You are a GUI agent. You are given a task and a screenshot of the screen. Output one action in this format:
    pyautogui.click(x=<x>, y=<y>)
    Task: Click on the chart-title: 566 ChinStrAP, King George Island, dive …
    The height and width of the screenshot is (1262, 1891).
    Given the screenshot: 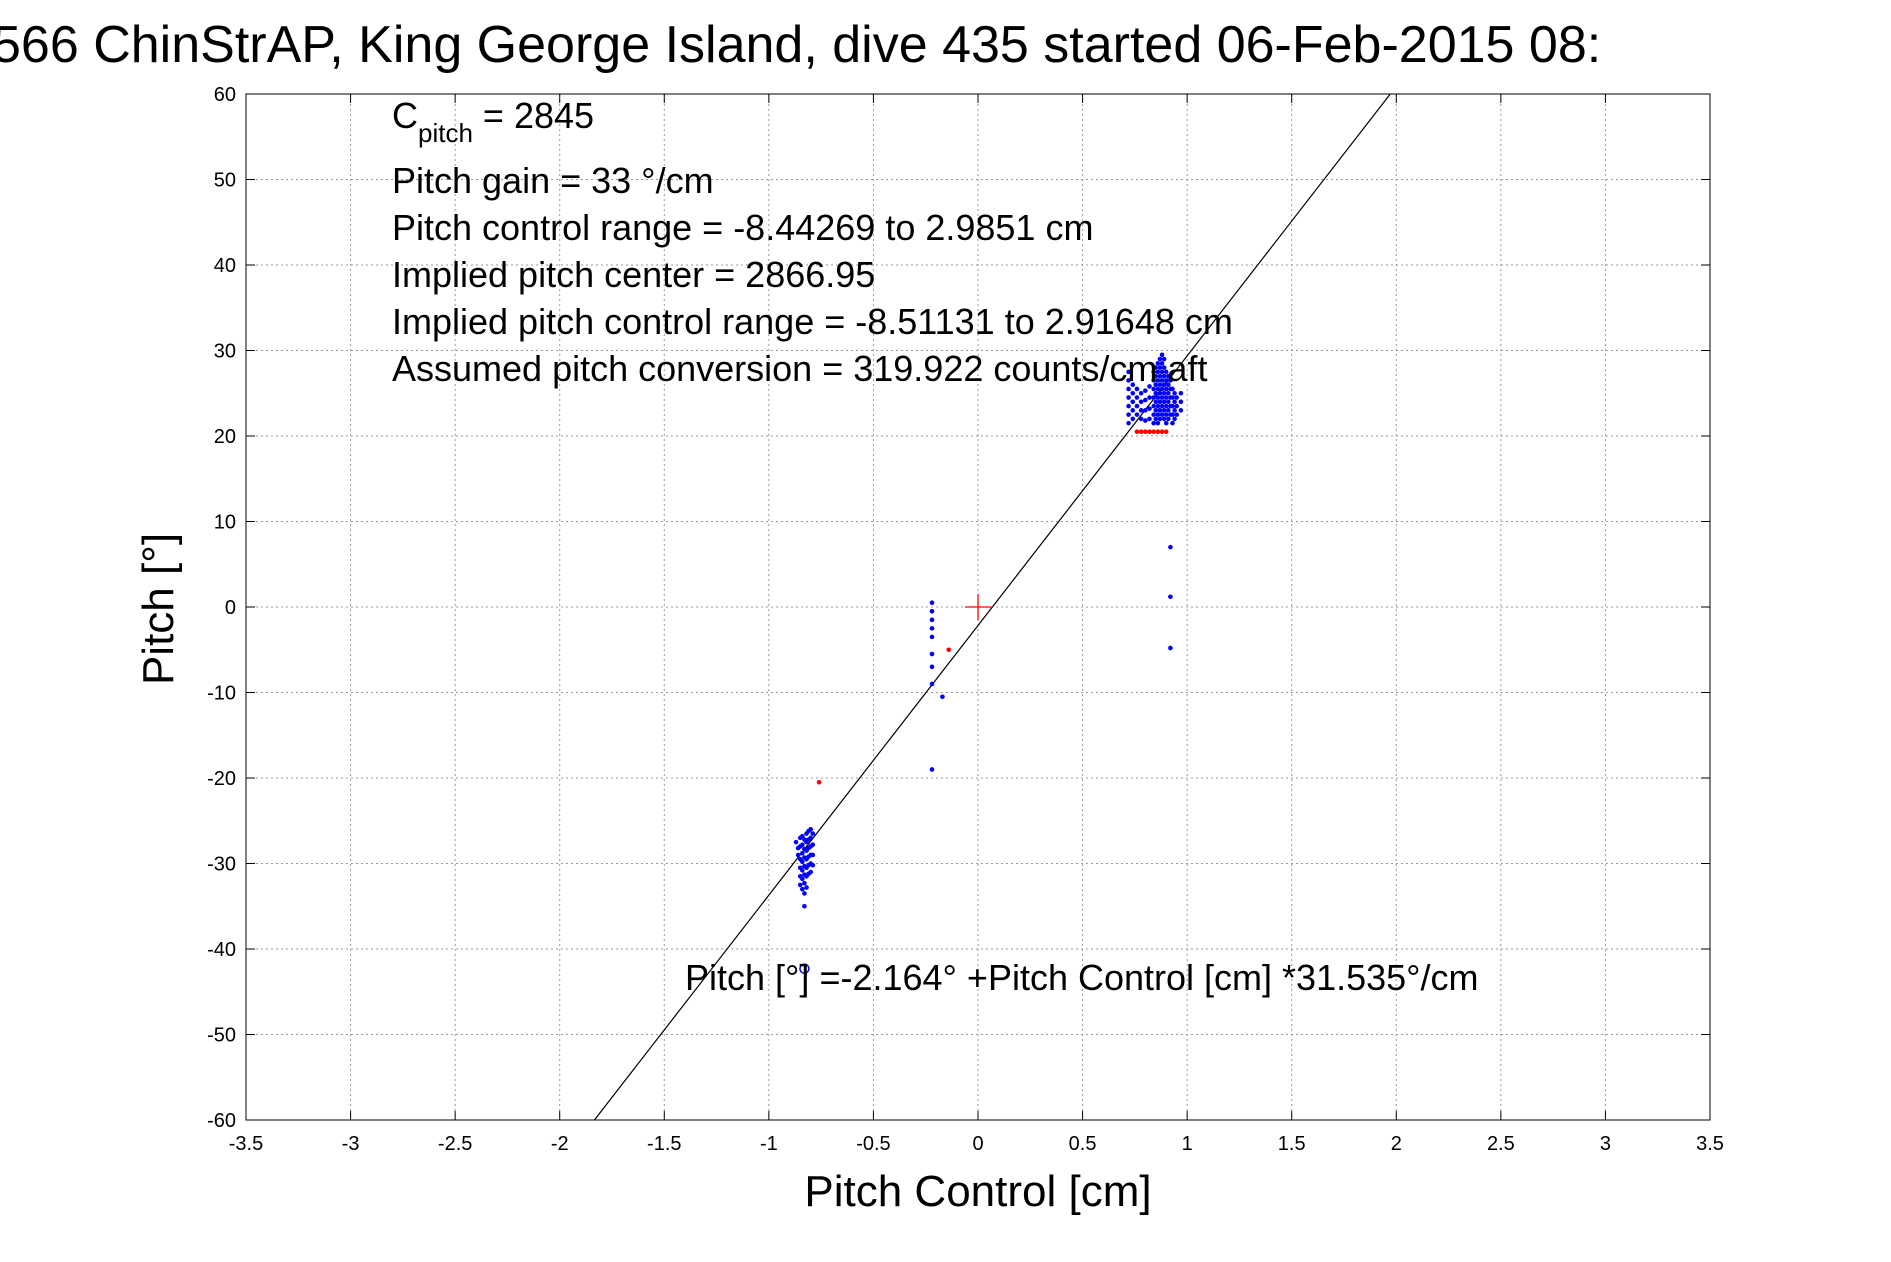 What is the action you would take?
    pyautogui.click(x=800, y=45)
    